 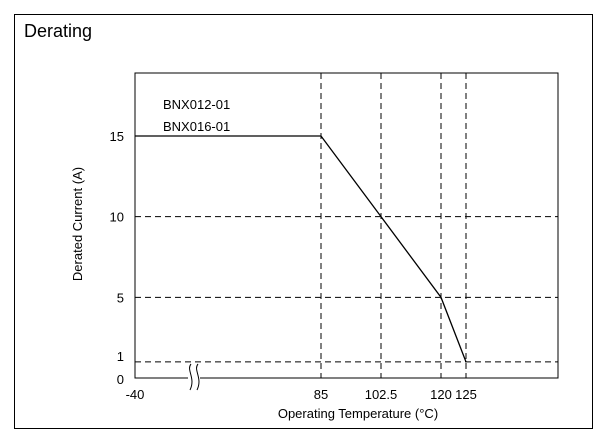 I want to click on x-tick-label: 85, so click(x=321, y=394).